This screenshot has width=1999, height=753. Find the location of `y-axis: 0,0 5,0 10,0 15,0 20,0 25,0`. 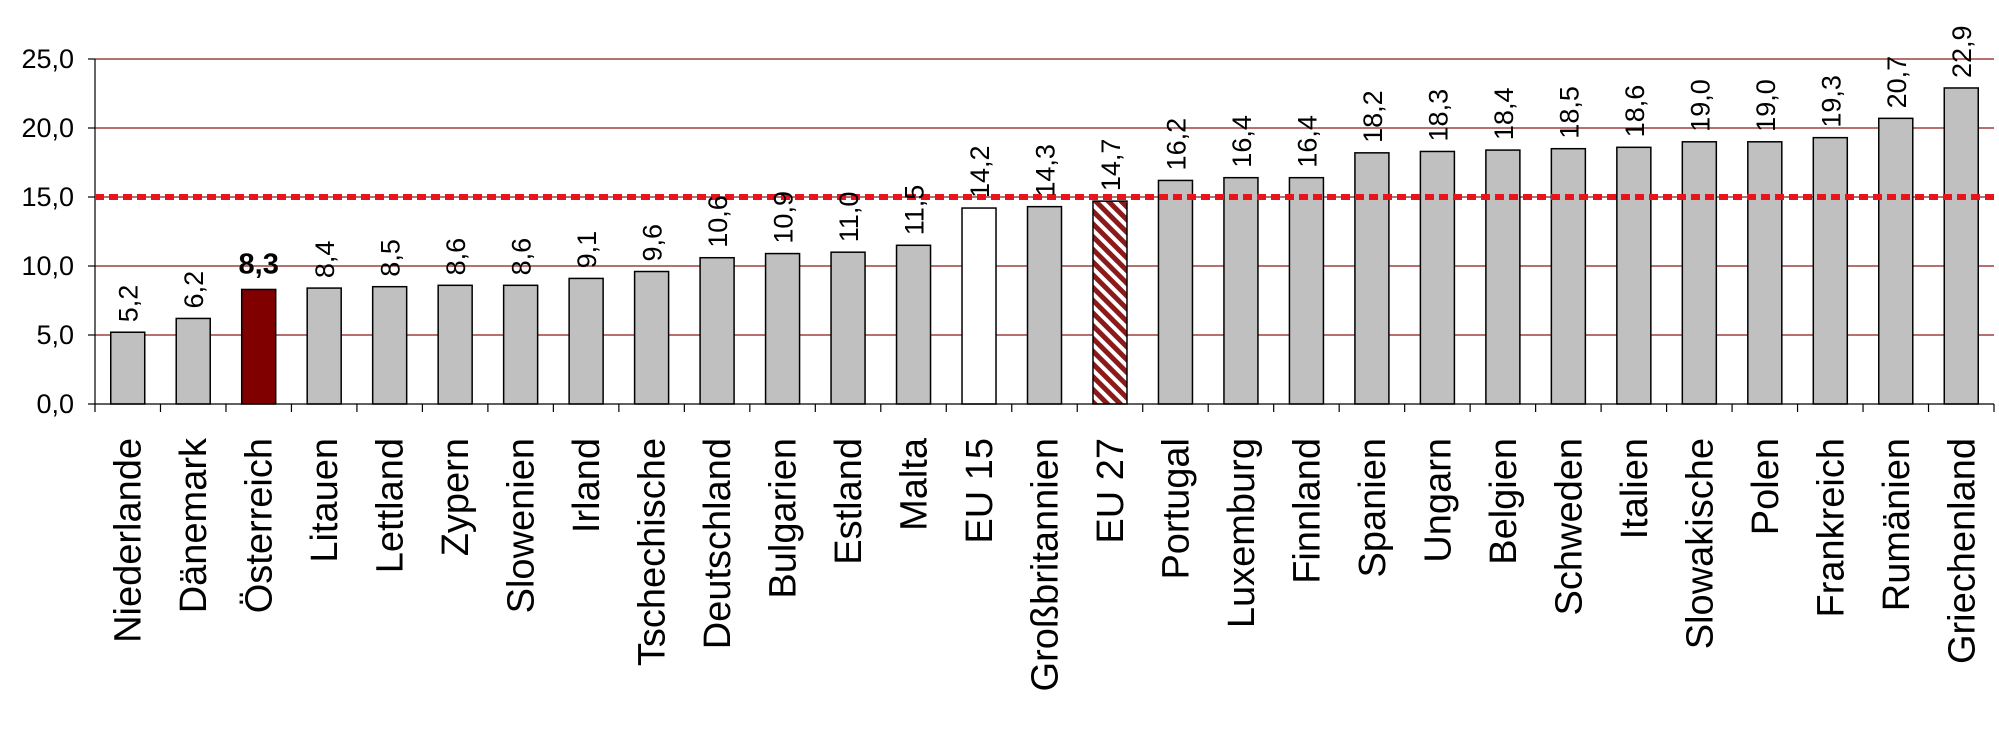

y-axis: 0,0 5,0 10,0 15,0 20,0 25,0 is located at coordinates (58, 231).